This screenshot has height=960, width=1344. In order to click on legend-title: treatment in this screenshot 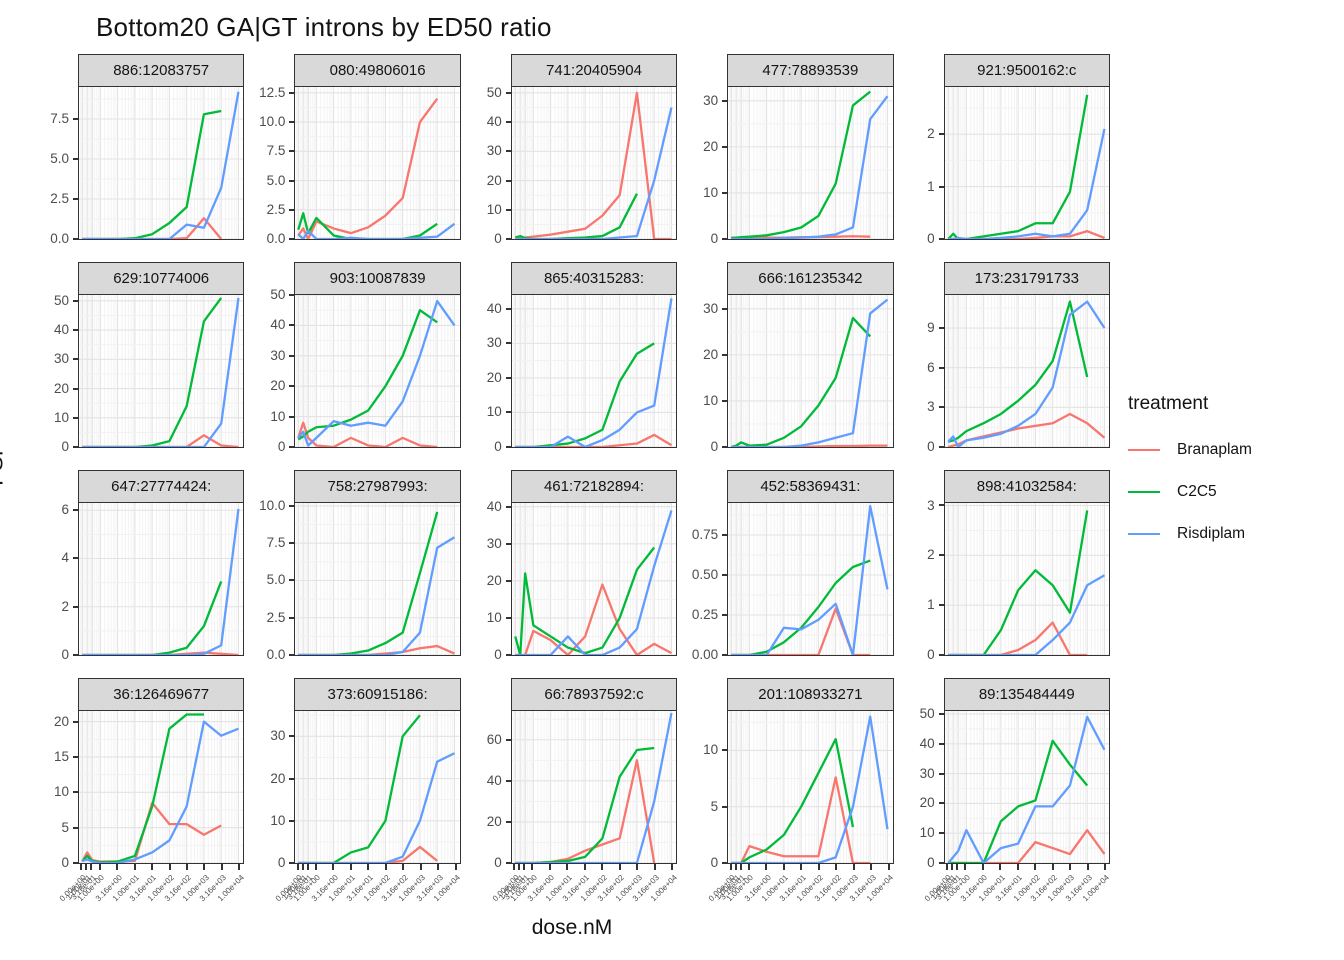, I will do `click(1168, 403)`.